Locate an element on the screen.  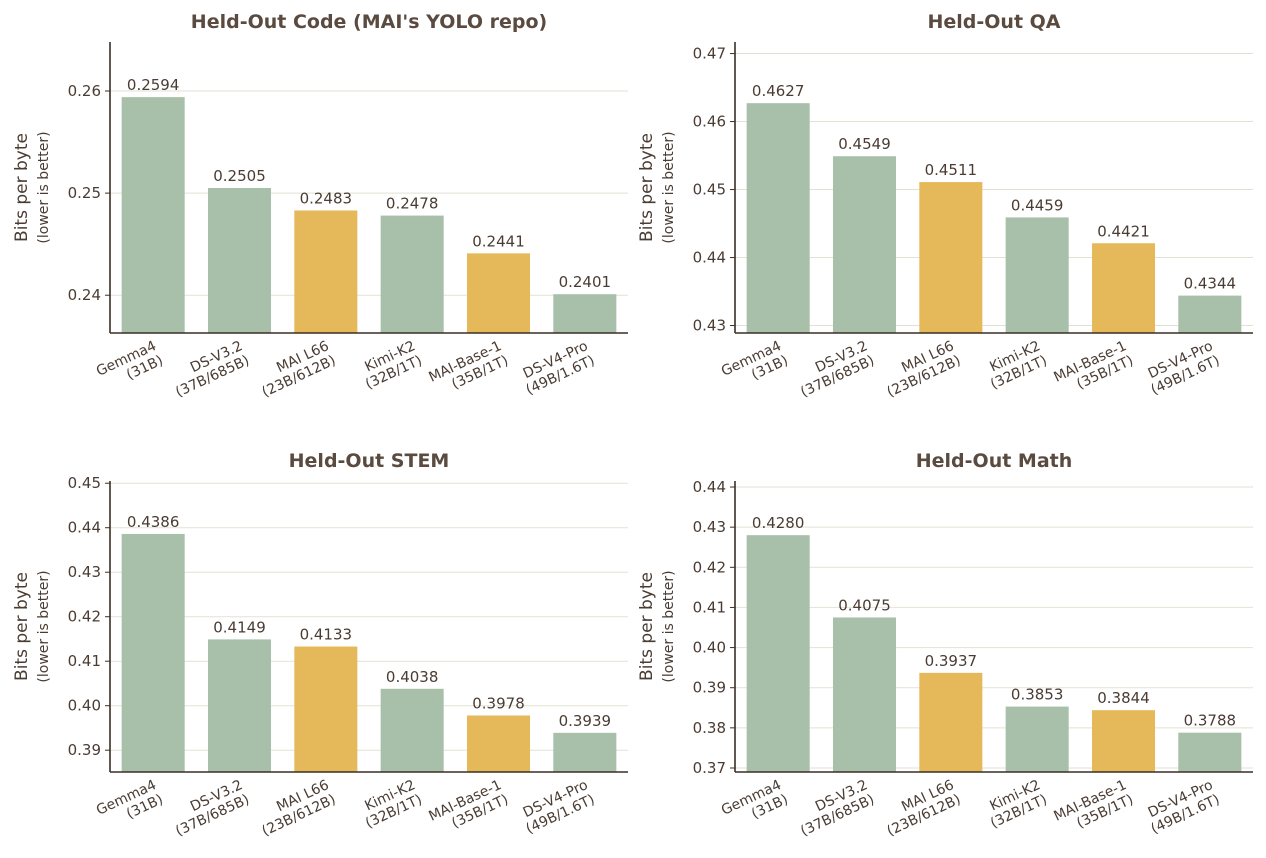
bar-value-label: 0.4511 is located at coordinates (951, 170).